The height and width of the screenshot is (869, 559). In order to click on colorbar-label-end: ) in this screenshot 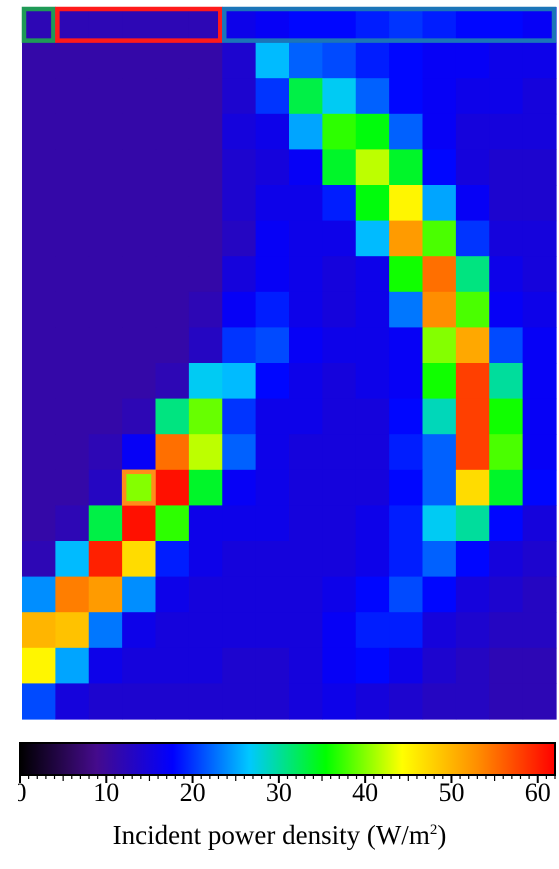, I will do `click(442, 835)`.